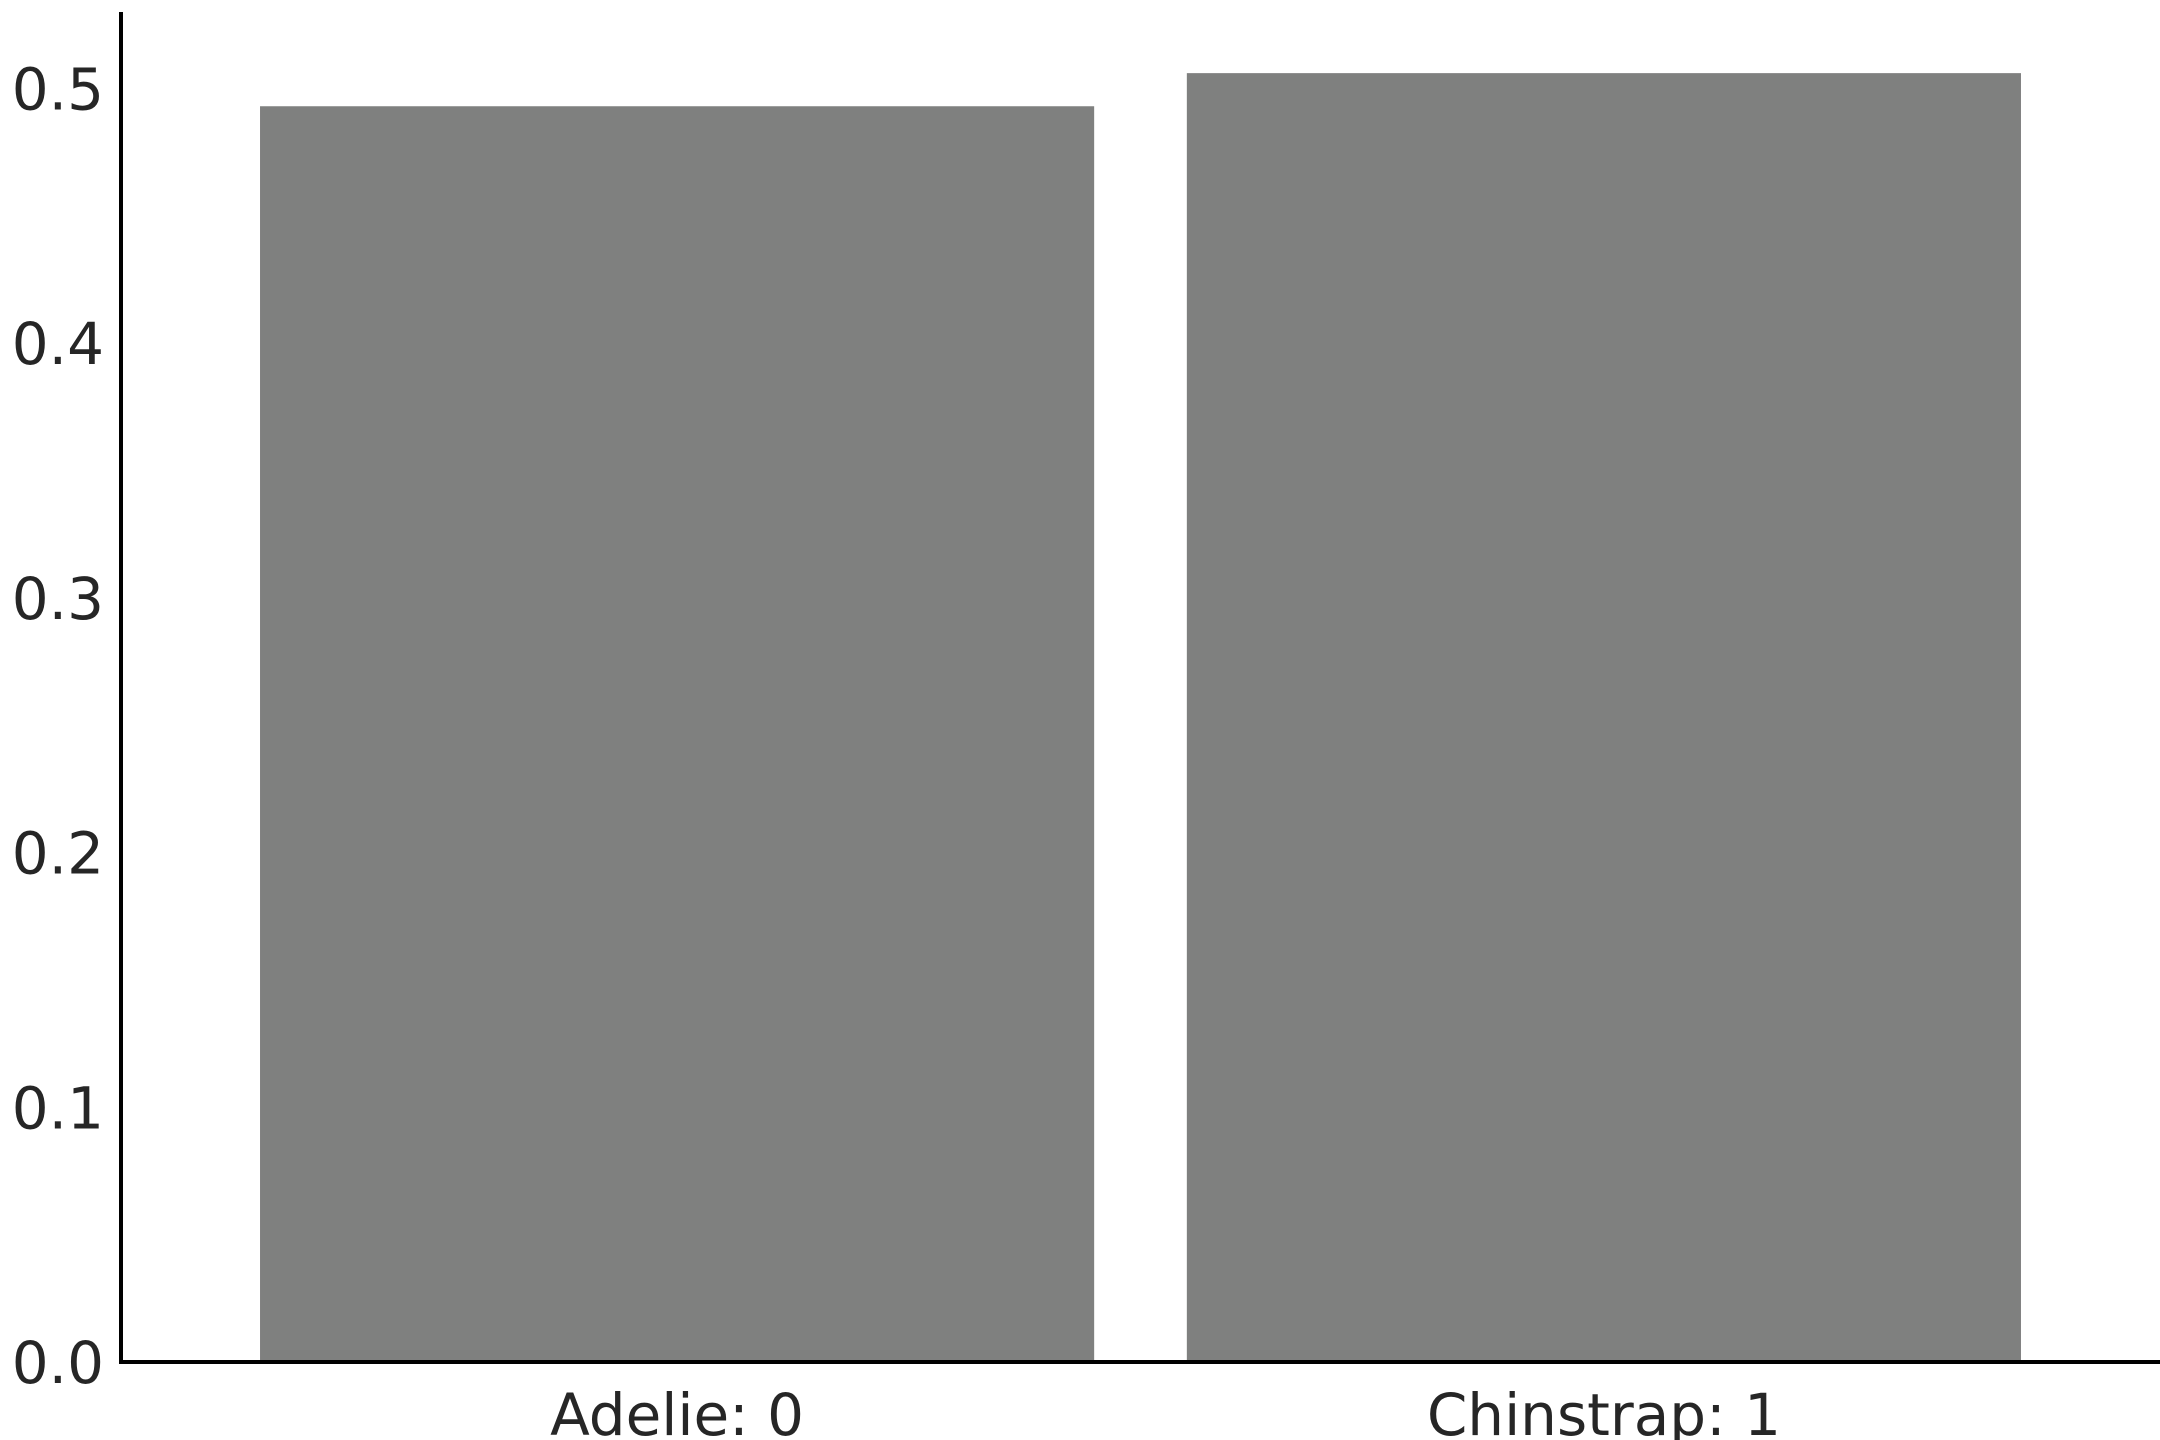  I want to click on y-tick-label: 0.3, so click(58, 599).